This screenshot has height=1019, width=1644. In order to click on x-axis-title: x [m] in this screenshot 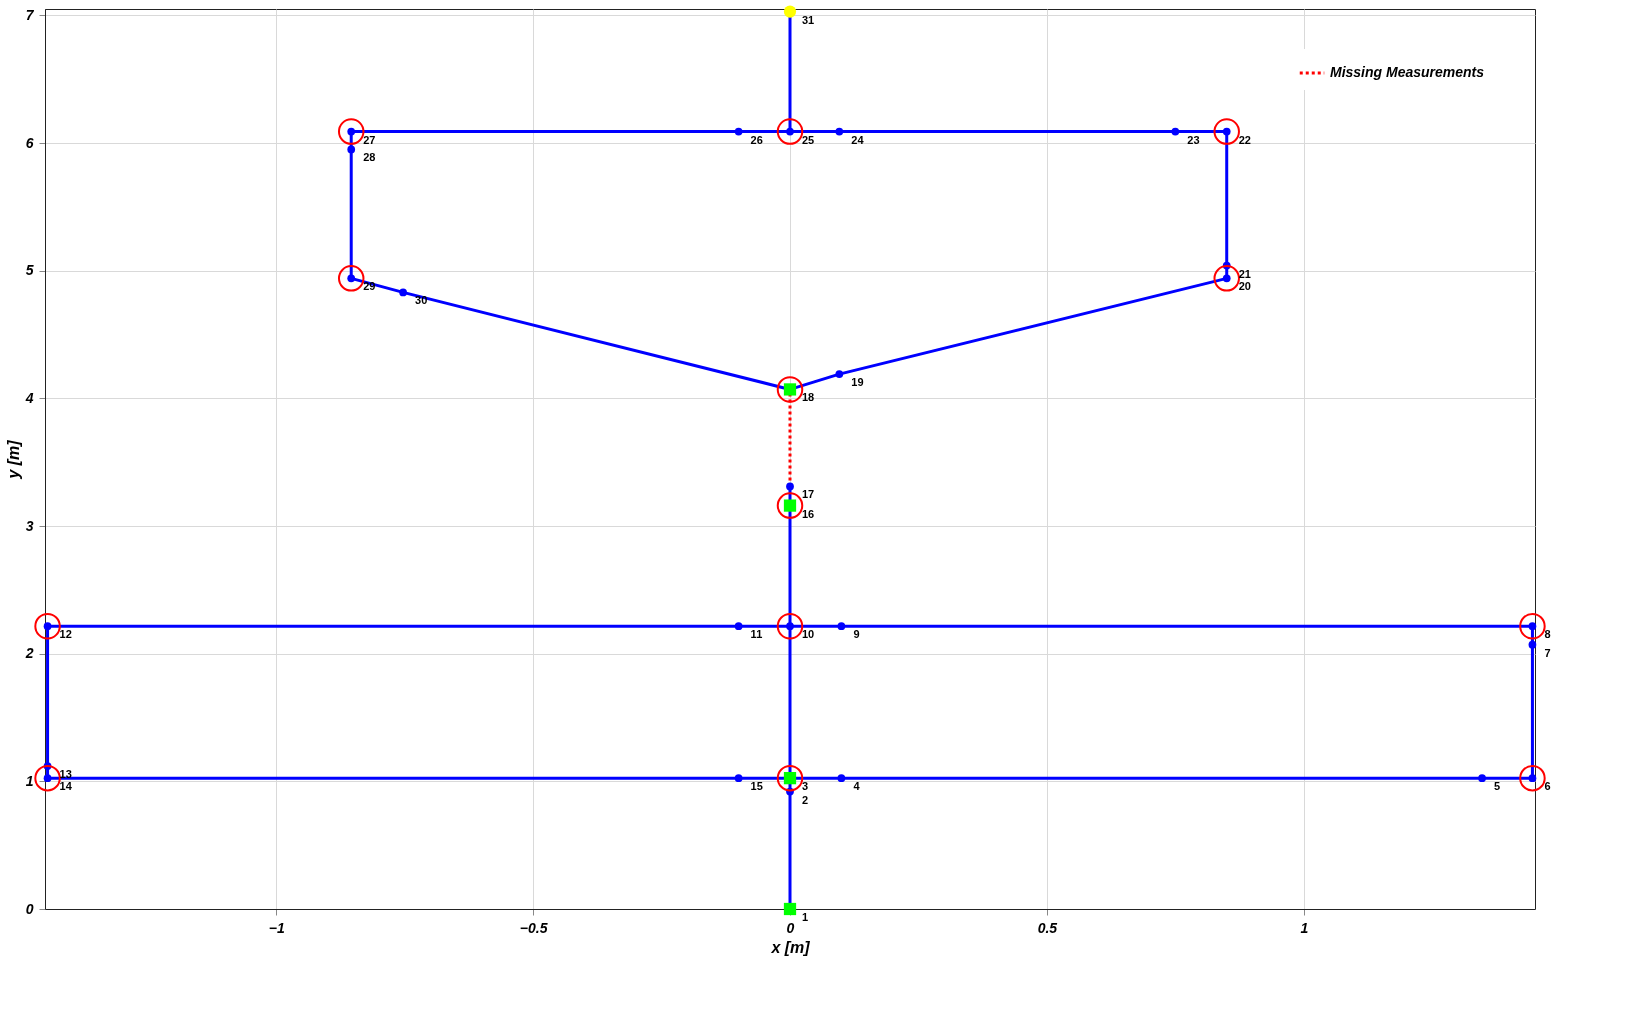, I will do `click(790, 947)`.